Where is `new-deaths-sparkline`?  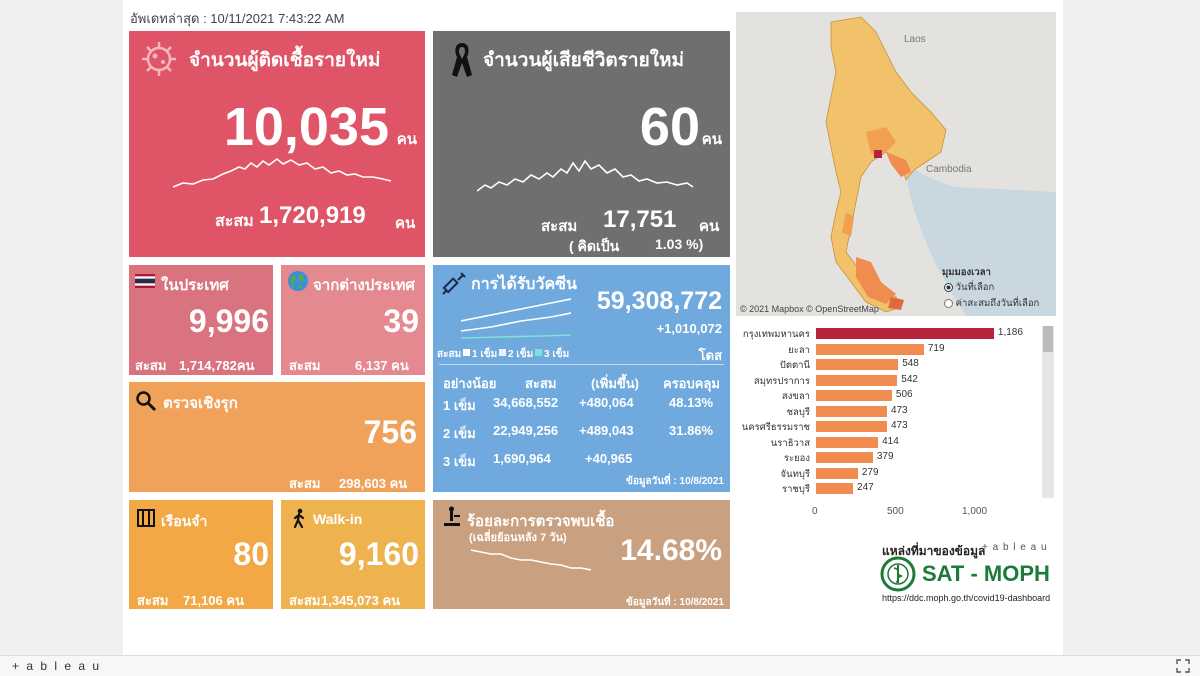
new-deaths-sparkline is located at coordinates (585, 175).